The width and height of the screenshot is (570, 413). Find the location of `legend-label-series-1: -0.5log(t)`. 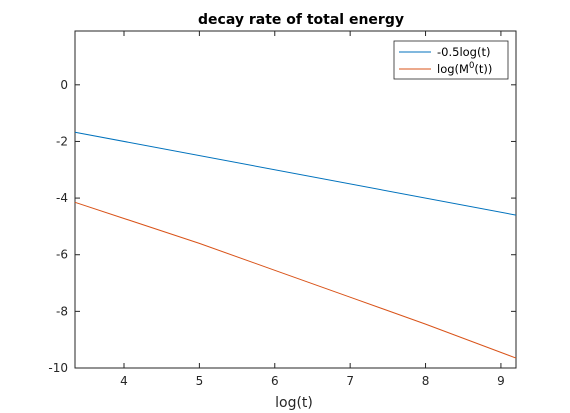

legend-label-series-1: -0.5log(t) is located at coordinates (463, 52).